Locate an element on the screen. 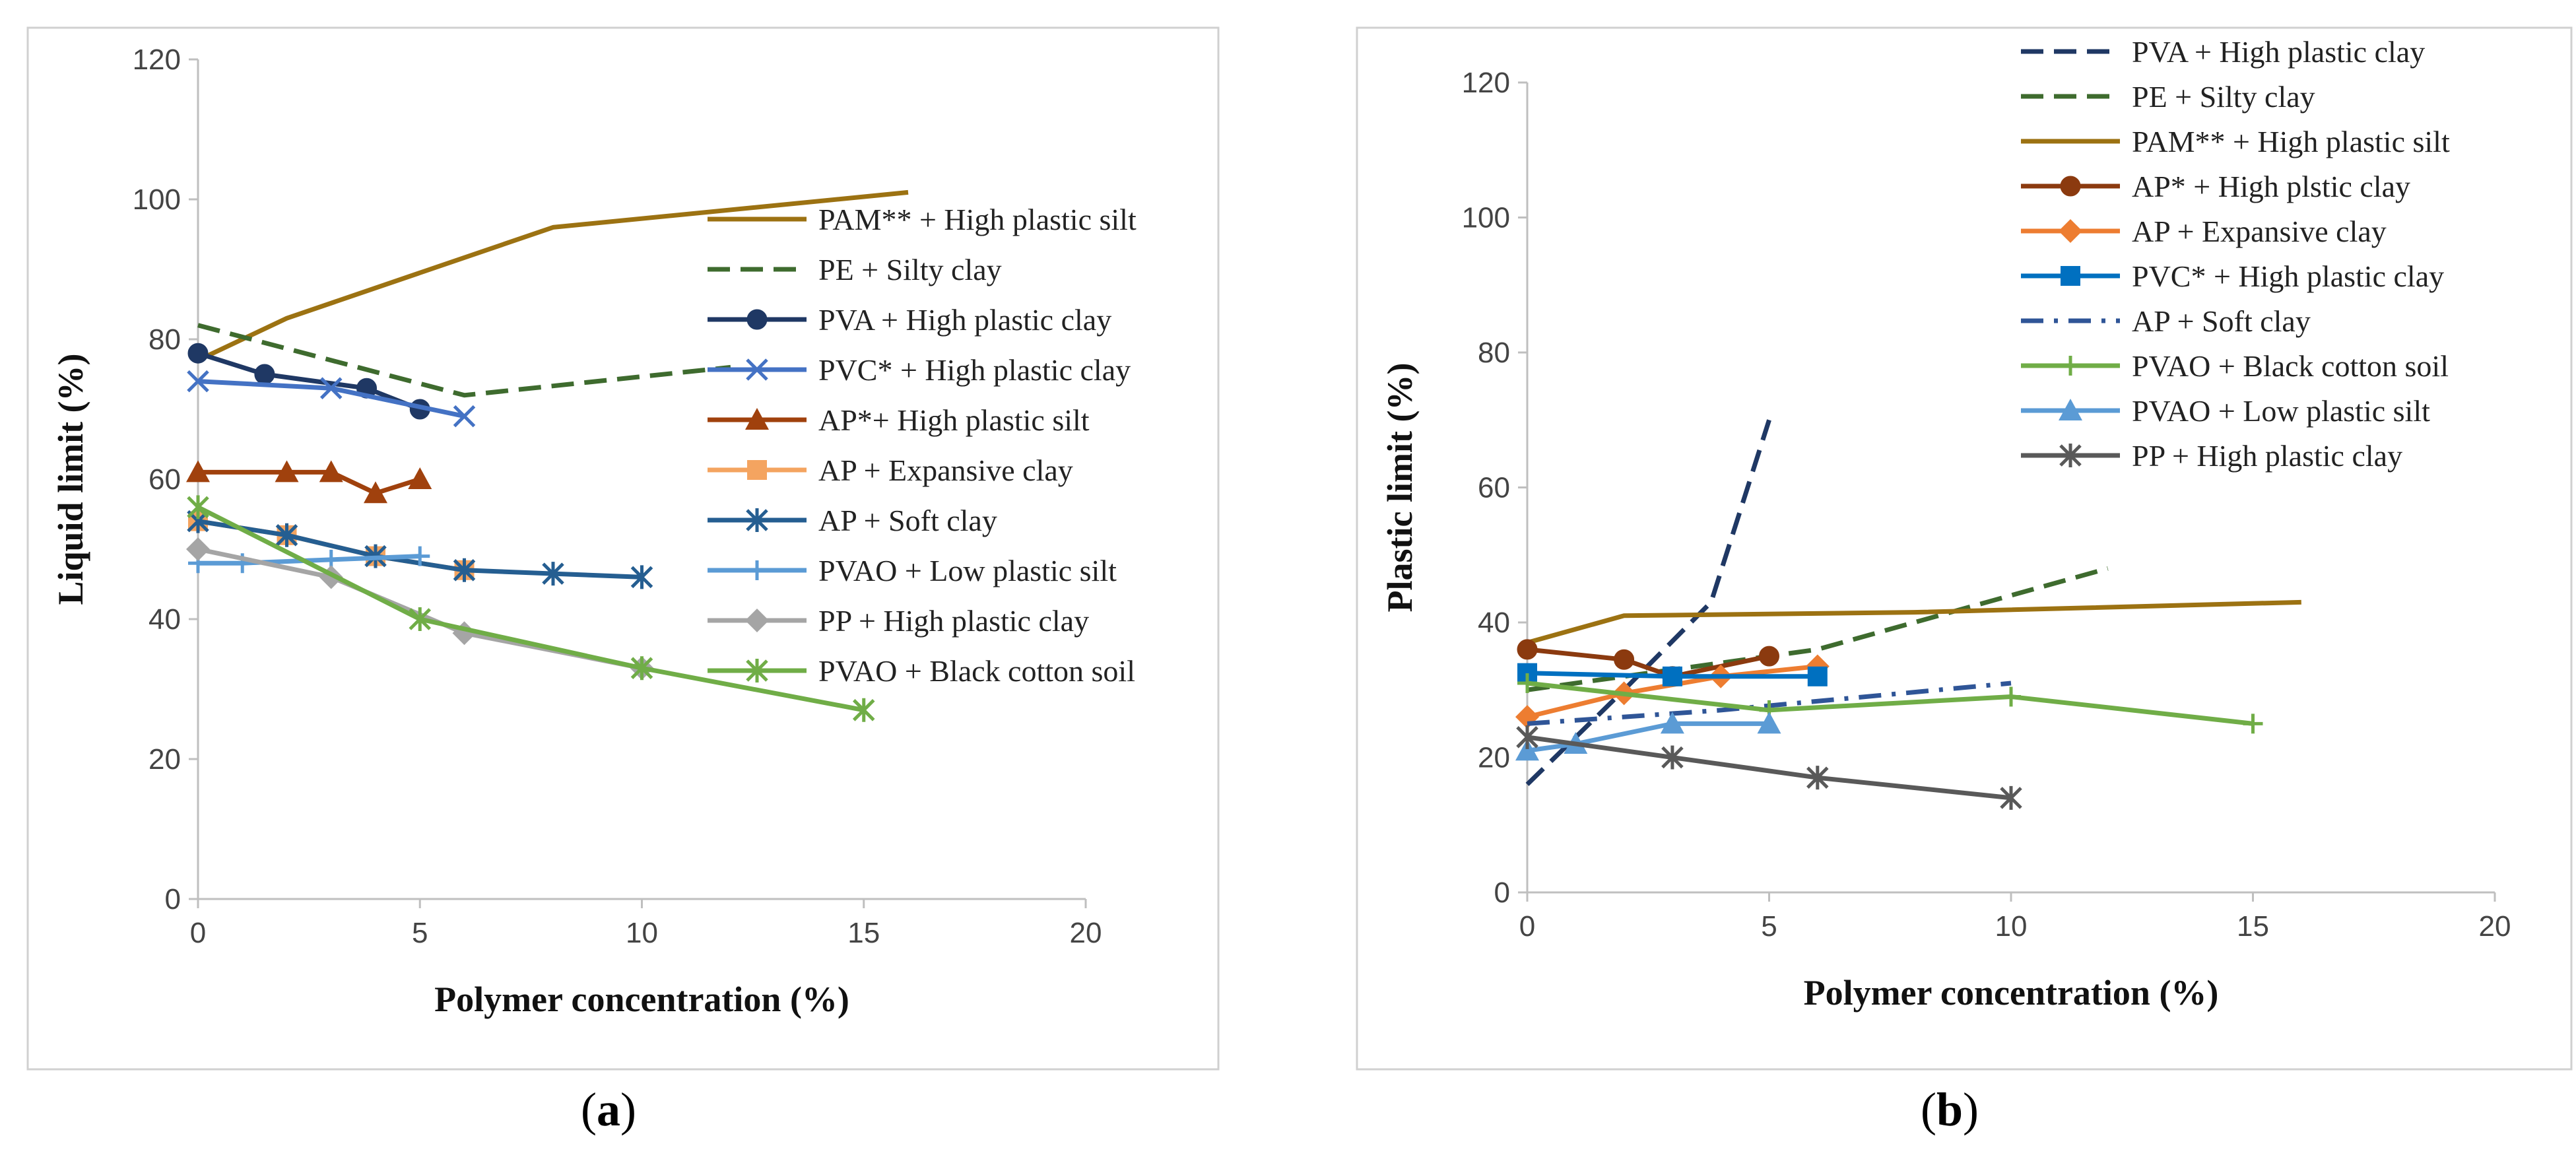 The width and height of the screenshot is (2576, 1165). legend-item: AP*+ High plastic silt is located at coordinates (899, 420).